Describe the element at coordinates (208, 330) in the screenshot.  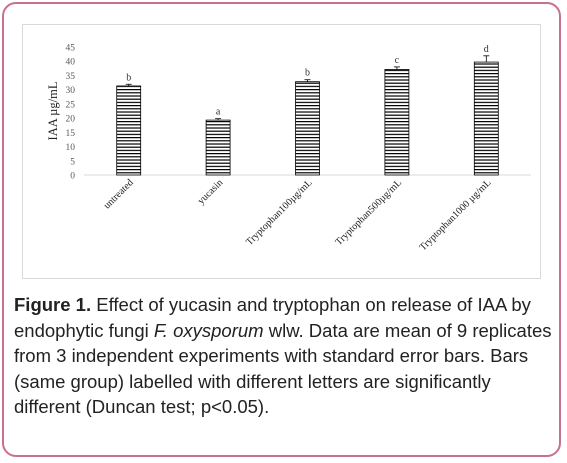
I see `caption-species: F. oxysporum` at that location.